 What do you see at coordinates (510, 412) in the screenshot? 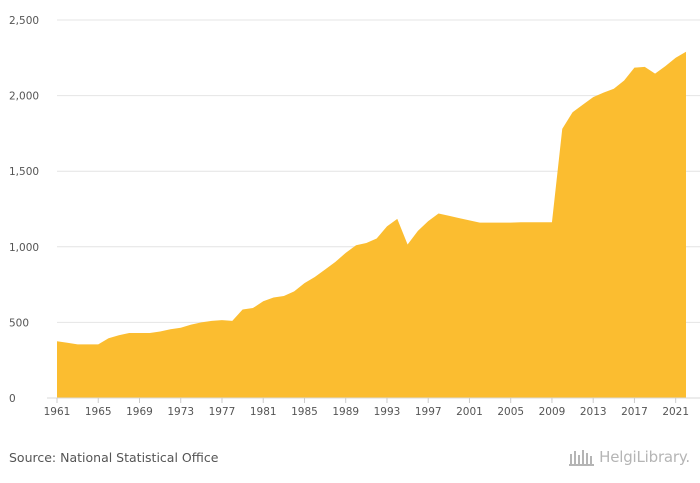
I see `x-tick-label: 2005` at bounding box center [510, 412].